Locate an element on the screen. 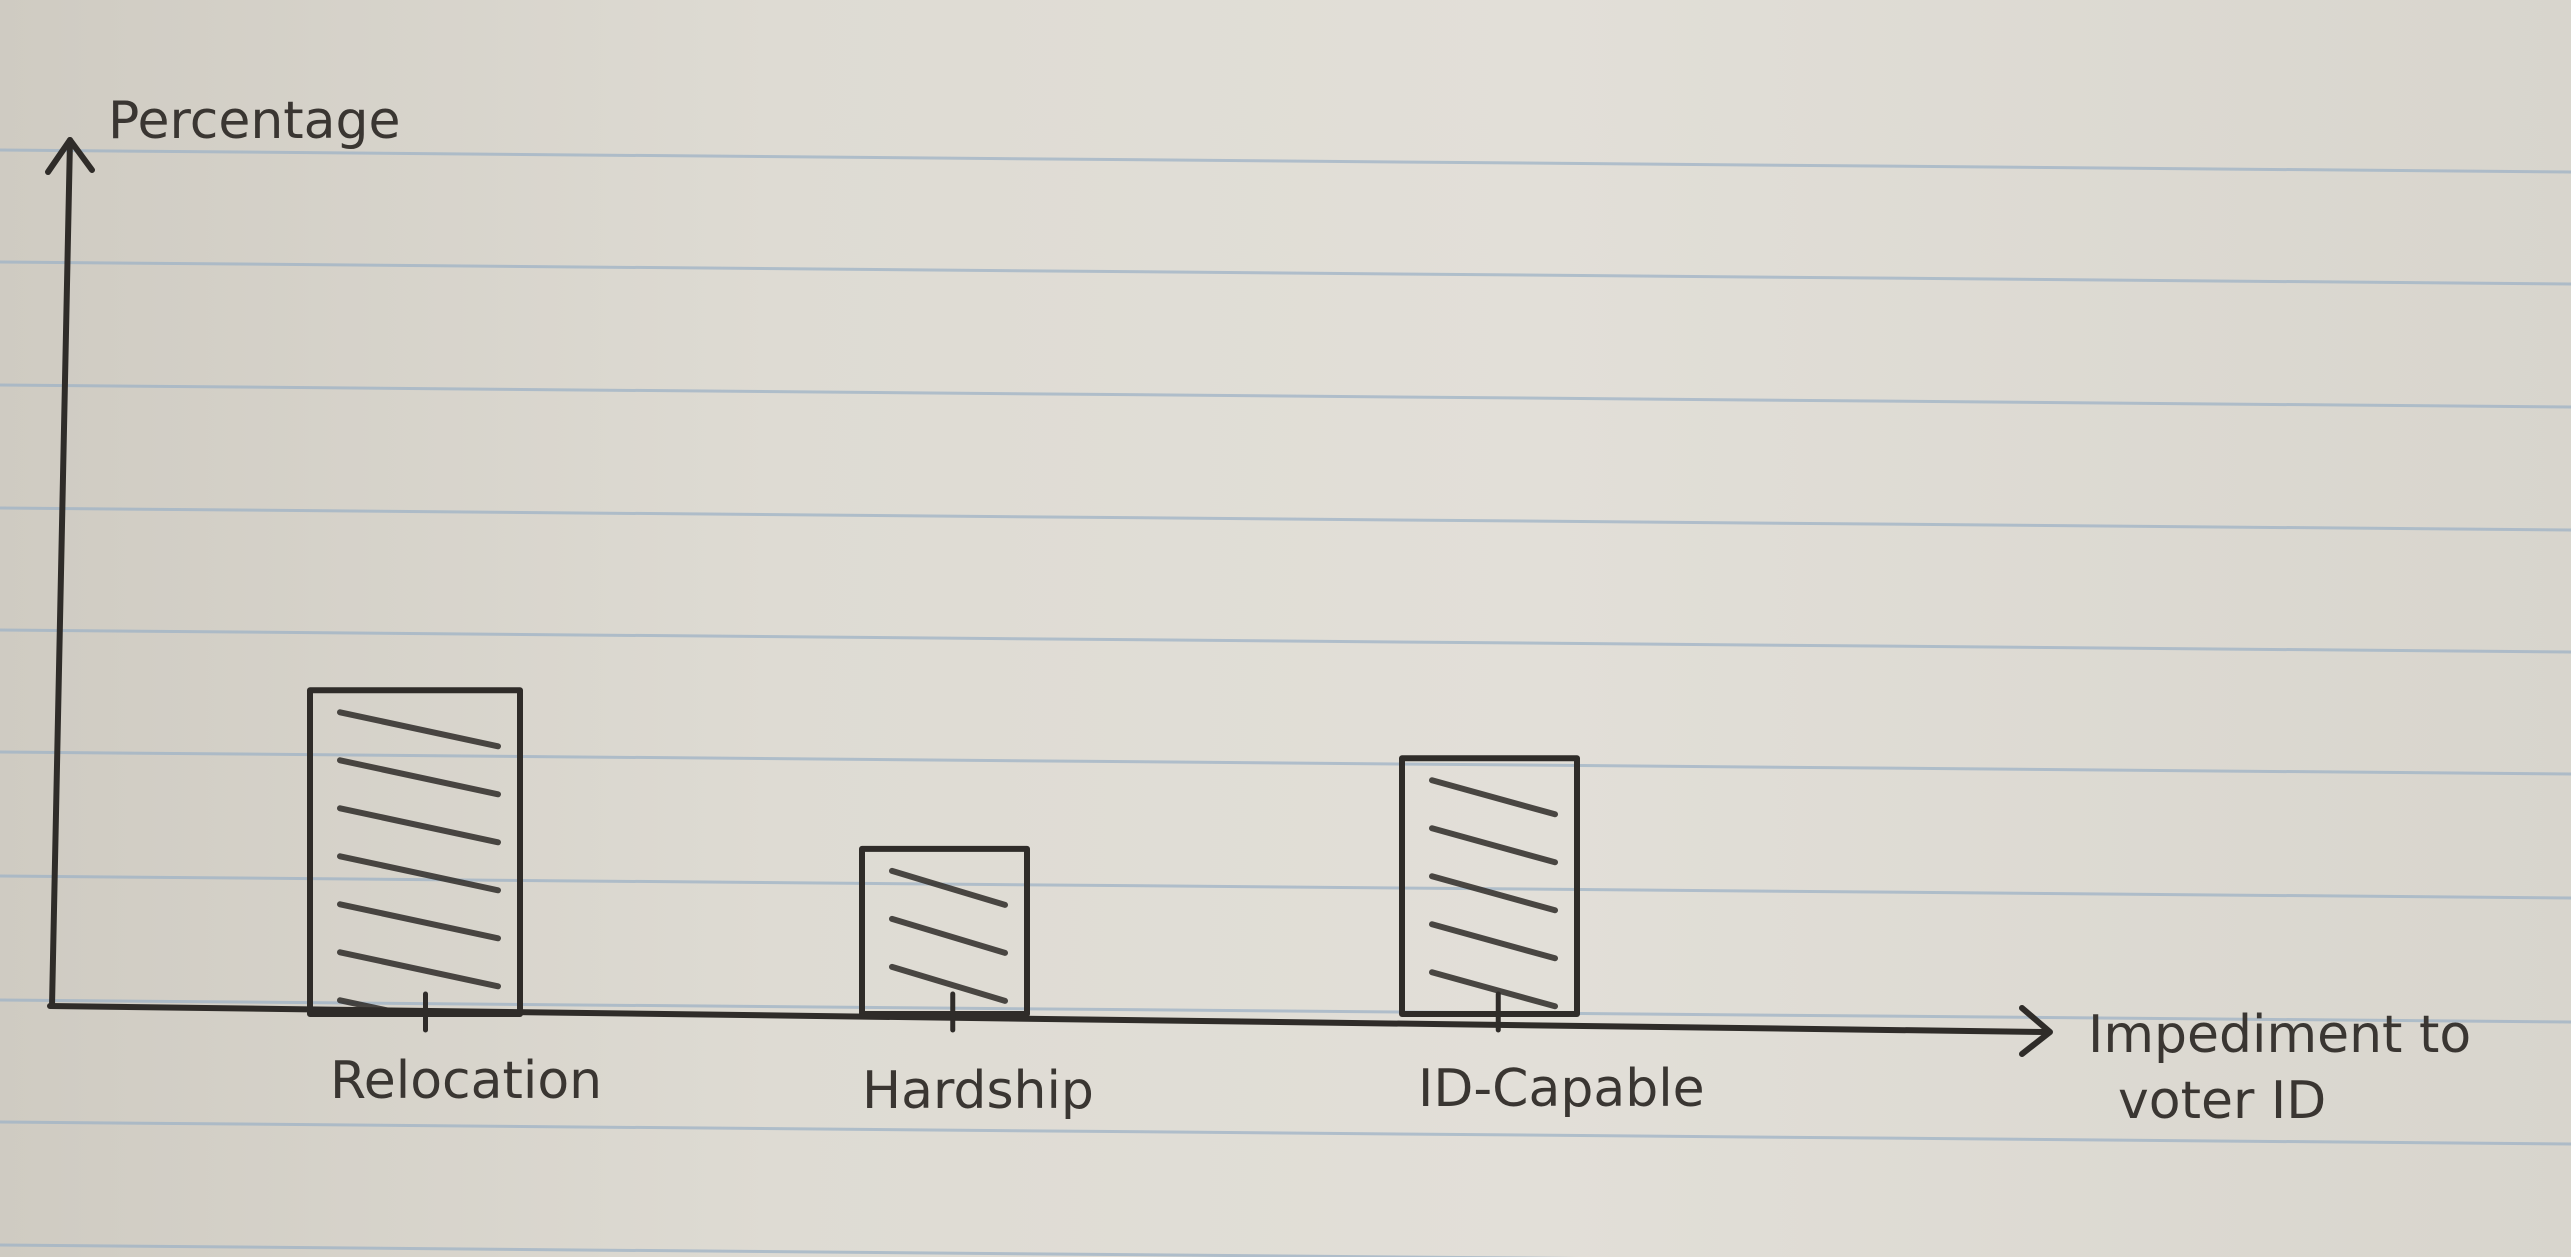 This screenshot has width=2571, height=1257. x-axis-label-line-1: Impediment to is located at coordinates (2279, 1035).